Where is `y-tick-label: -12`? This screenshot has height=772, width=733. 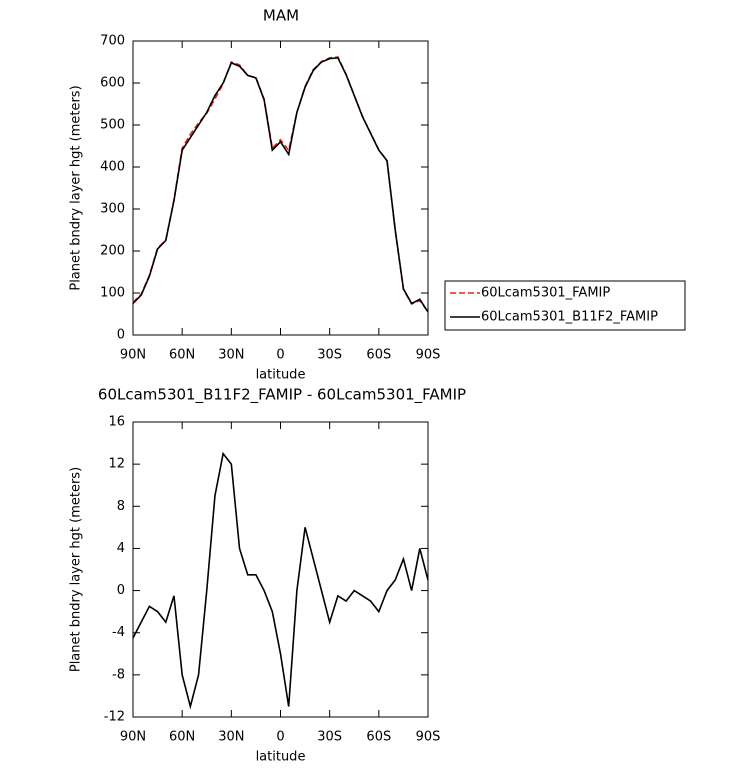 y-tick-label: -12 is located at coordinates (114, 717).